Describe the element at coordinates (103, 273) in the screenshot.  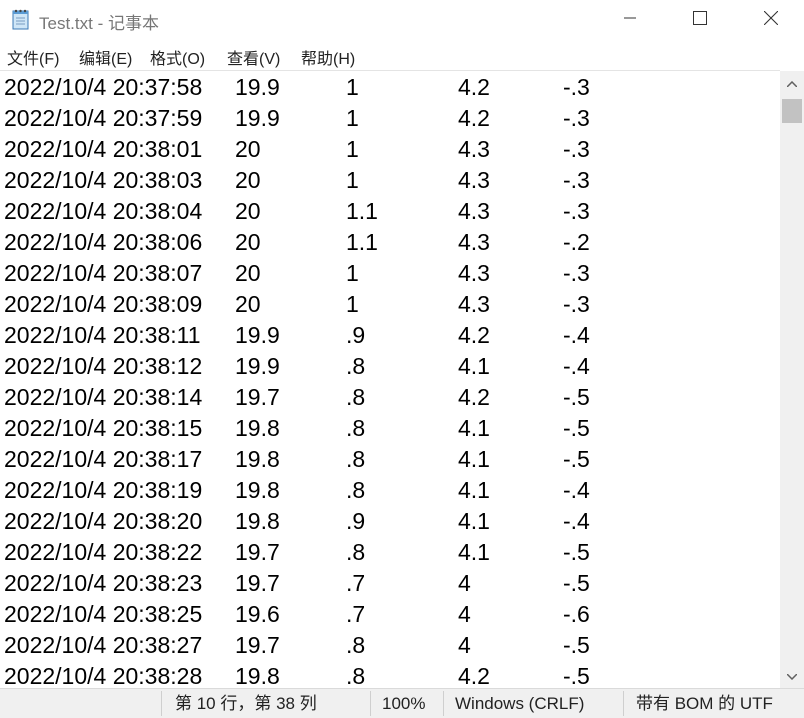
I see `line-timestamp: 2022/10/4 20:38:07` at that location.